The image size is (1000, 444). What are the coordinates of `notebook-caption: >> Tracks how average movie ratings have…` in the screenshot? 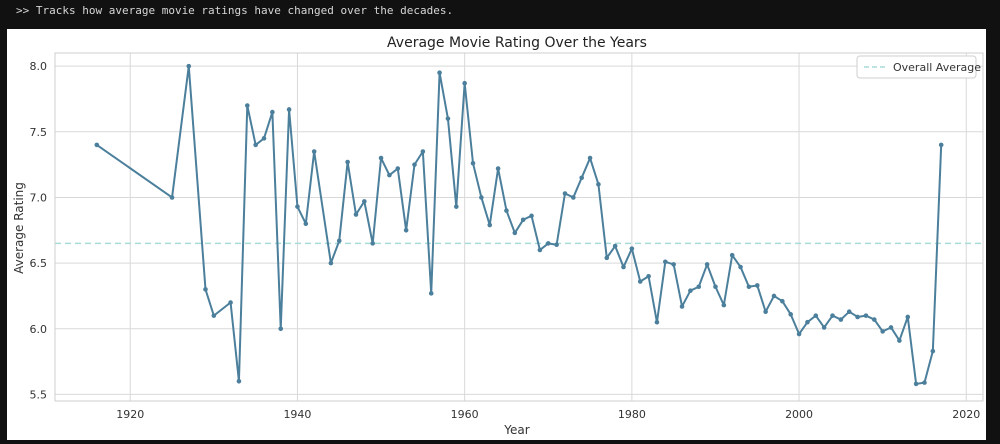 It's located at (235, 10).